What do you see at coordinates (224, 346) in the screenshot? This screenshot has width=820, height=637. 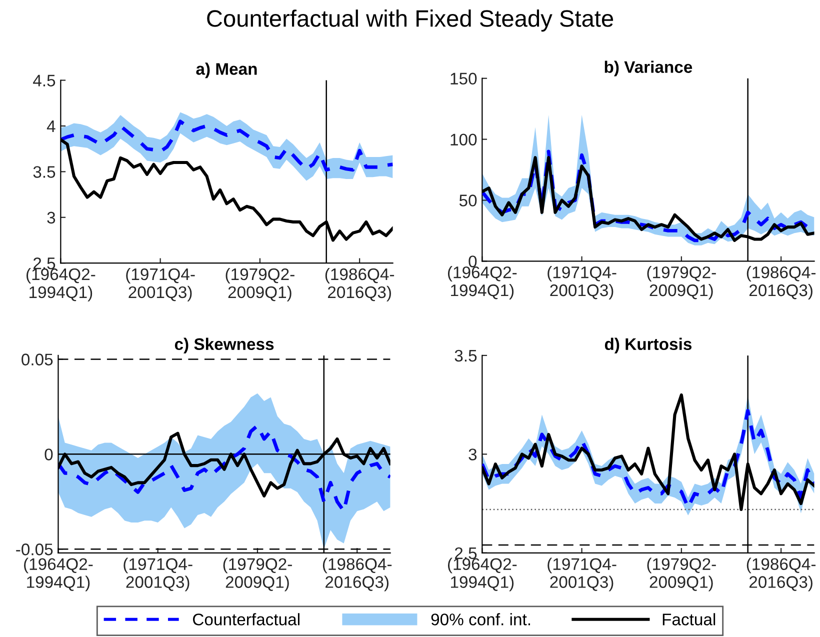 I see `chart-title: c) Skewness` at bounding box center [224, 346].